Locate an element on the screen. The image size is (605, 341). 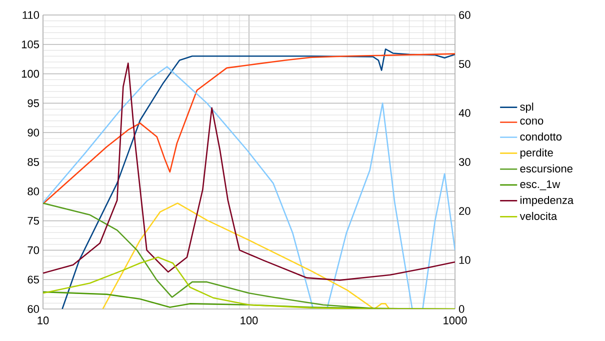
y-tick-label: 110 is located at coordinates (31, 15).